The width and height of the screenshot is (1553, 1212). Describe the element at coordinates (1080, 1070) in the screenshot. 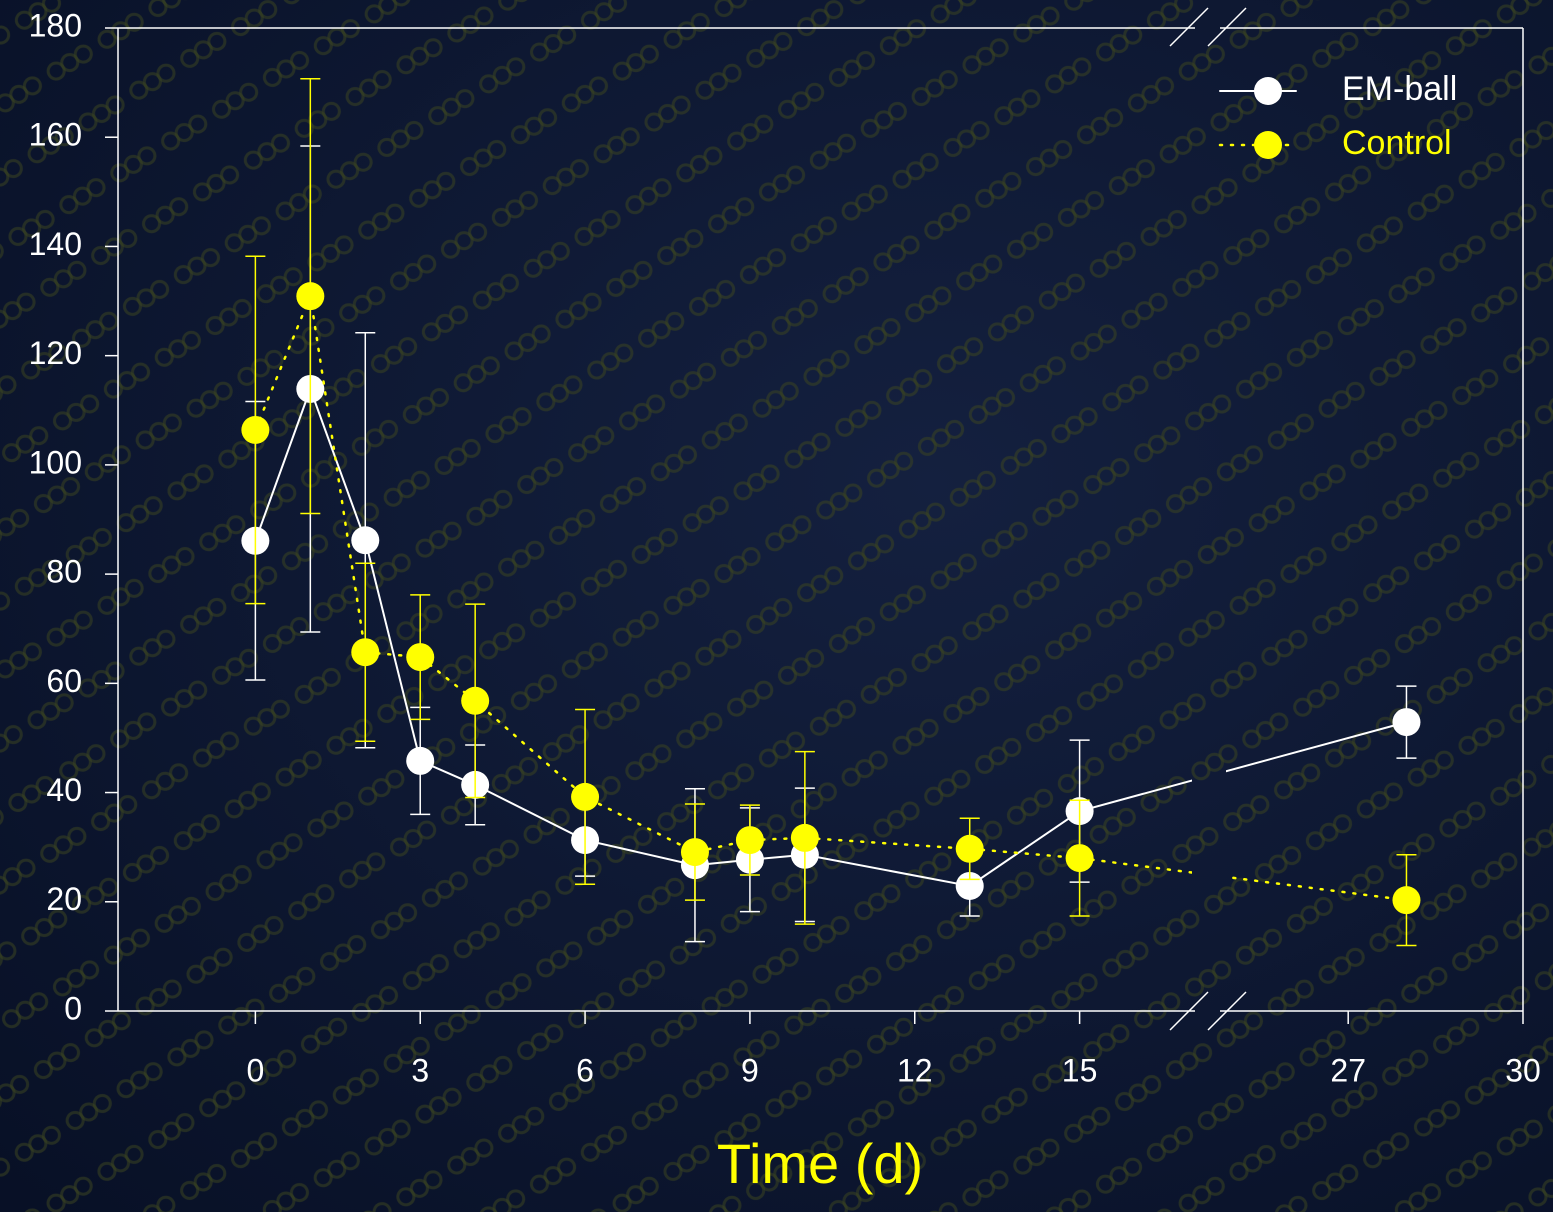

I see `x-tick-label: 15` at that location.